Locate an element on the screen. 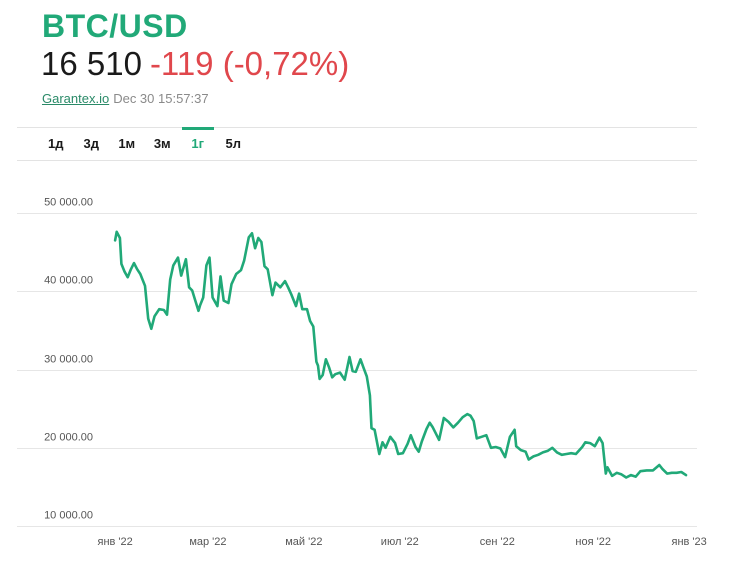 The width and height of the screenshot is (731, 575). x-tick-label: сен '22 is located at coordinates (497, 542).